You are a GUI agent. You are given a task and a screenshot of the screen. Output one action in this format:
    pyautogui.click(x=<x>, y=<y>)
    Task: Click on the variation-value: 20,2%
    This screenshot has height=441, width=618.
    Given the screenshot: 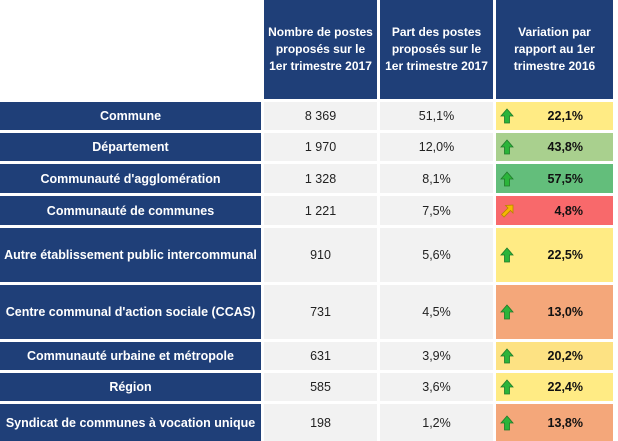 What is the action you would take?
    pyautogui.click(x=565, y=356)
    